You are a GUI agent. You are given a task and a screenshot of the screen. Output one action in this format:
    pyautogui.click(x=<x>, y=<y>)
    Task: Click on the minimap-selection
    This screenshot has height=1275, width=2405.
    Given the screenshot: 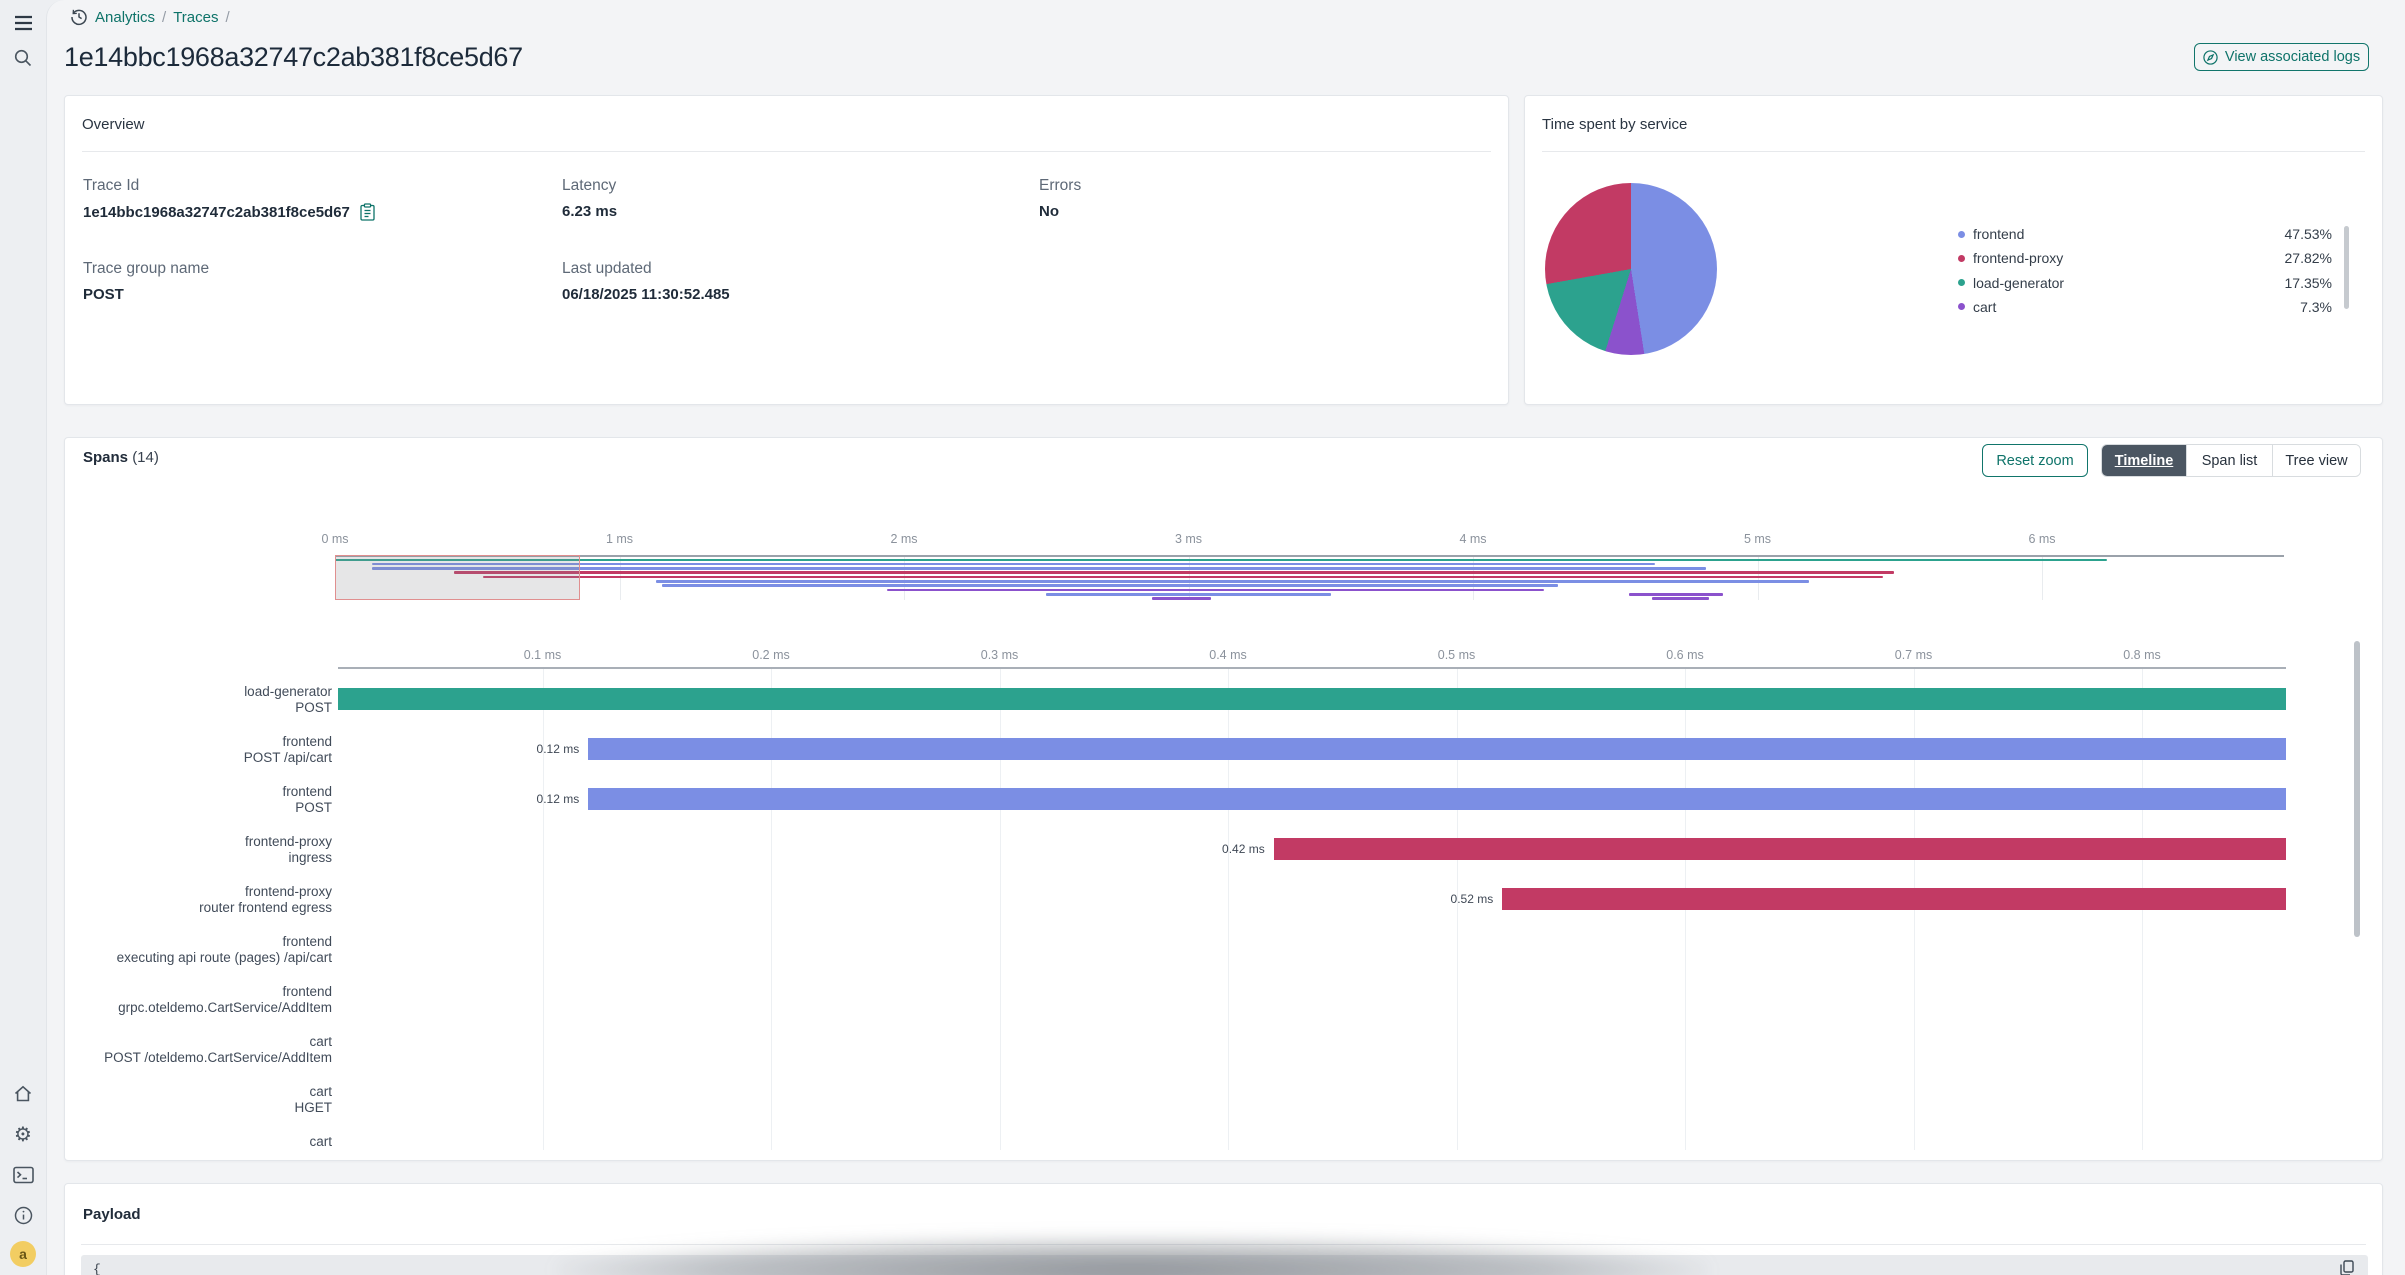 What is the action you would take?
    pyautogui.click(x=457, y=577)
    